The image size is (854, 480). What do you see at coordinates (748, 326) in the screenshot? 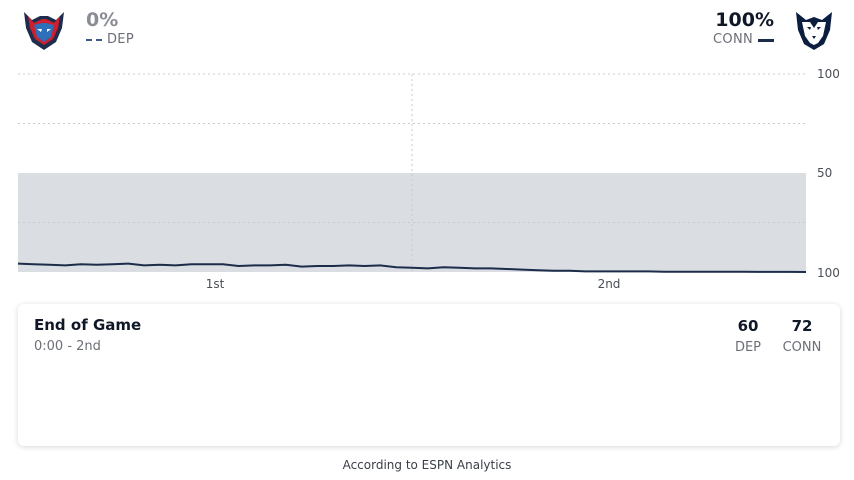
I see `away-score: 60` at bounding box center [748, 326].